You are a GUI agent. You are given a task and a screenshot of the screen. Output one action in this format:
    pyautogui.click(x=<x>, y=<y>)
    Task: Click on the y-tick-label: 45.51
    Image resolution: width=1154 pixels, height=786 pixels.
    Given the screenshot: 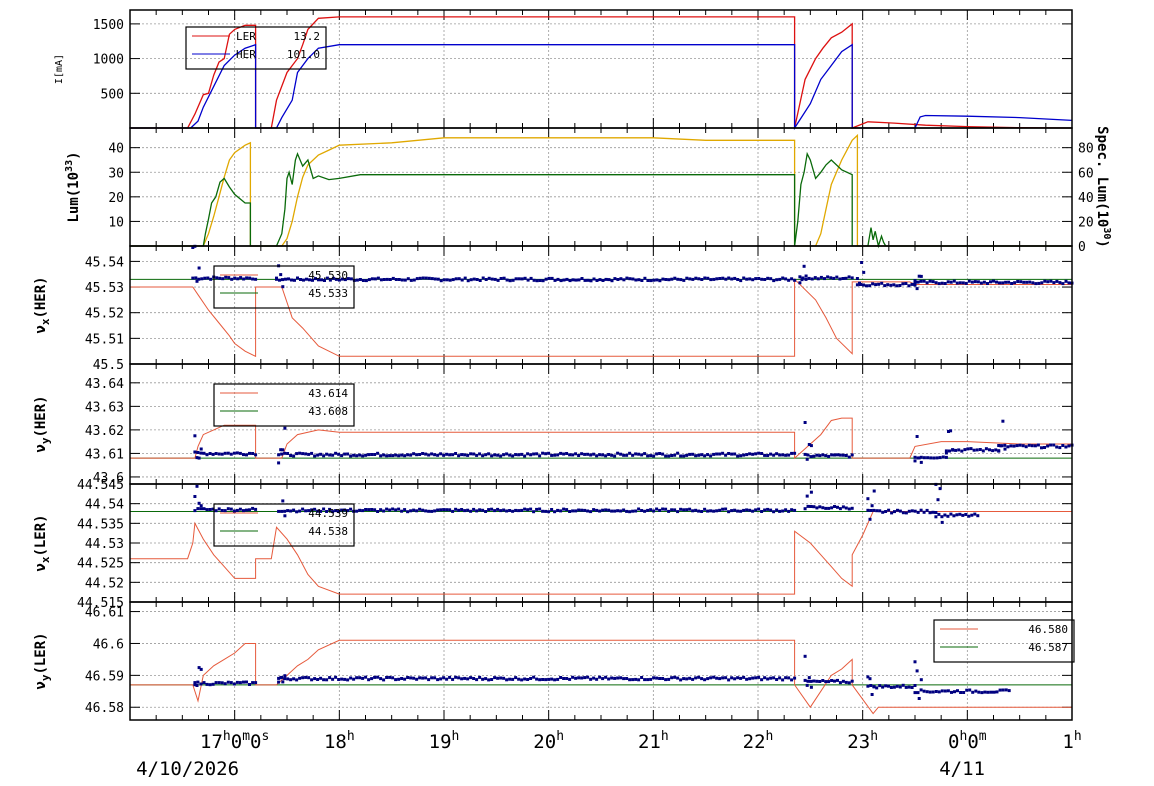 What is the action you would take?
    pyautogui.click(x=104, y=339)
    